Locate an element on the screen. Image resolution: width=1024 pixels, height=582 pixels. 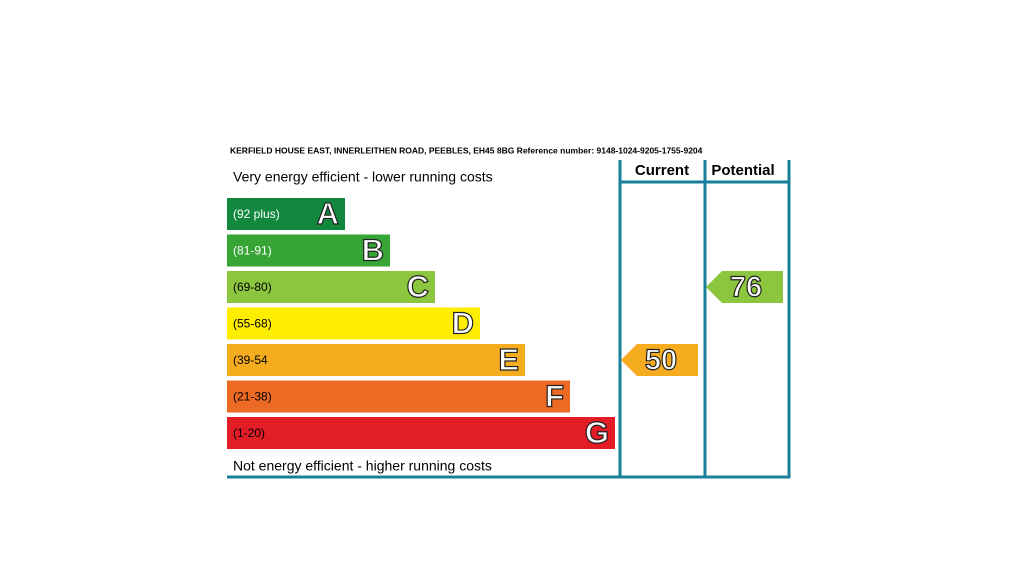
band-letter: D is located at coordinates (463, 323).